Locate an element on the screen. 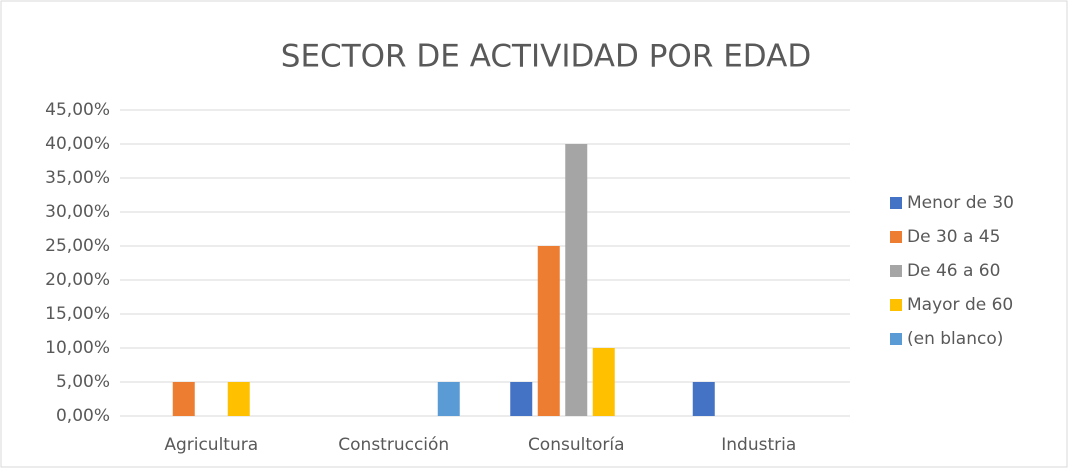  y-tick-label: 20,00% is located at coordinates (77, 280).